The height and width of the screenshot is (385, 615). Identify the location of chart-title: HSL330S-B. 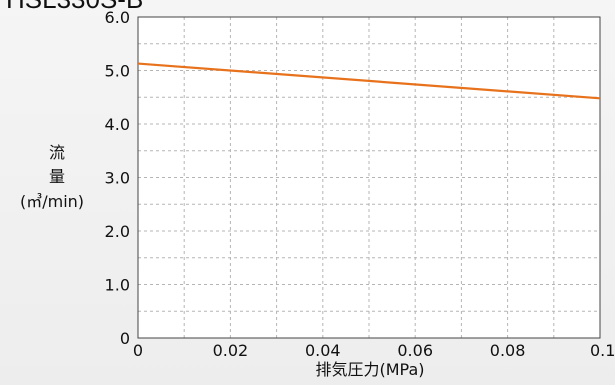
(74, 7).